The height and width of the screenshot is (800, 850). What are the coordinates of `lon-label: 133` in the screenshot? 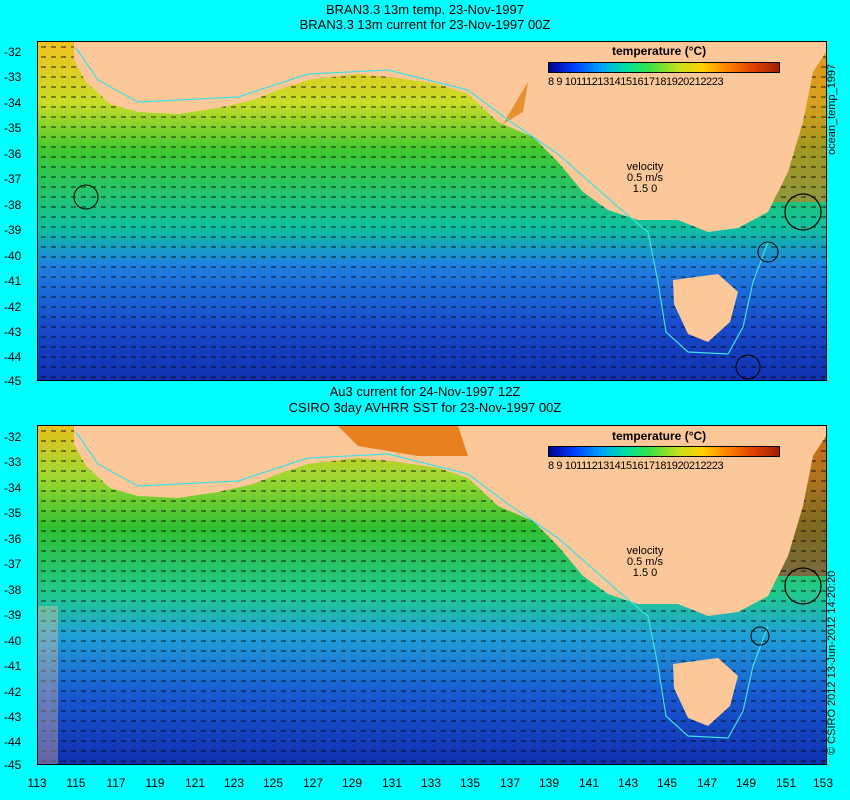 It's located at (431, 783).